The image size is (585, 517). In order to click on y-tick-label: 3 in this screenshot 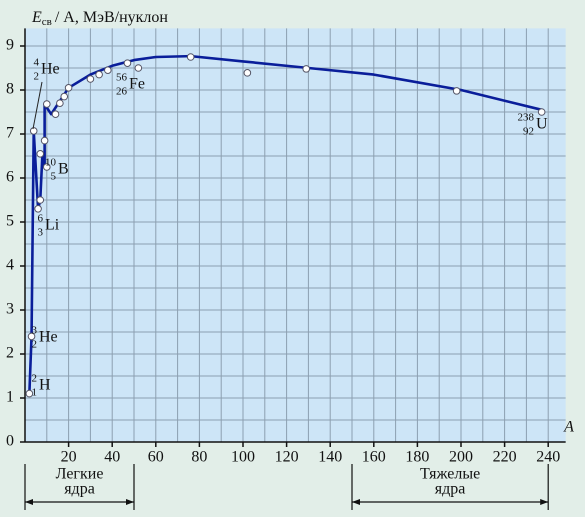, I will do `click(10, 309)`.